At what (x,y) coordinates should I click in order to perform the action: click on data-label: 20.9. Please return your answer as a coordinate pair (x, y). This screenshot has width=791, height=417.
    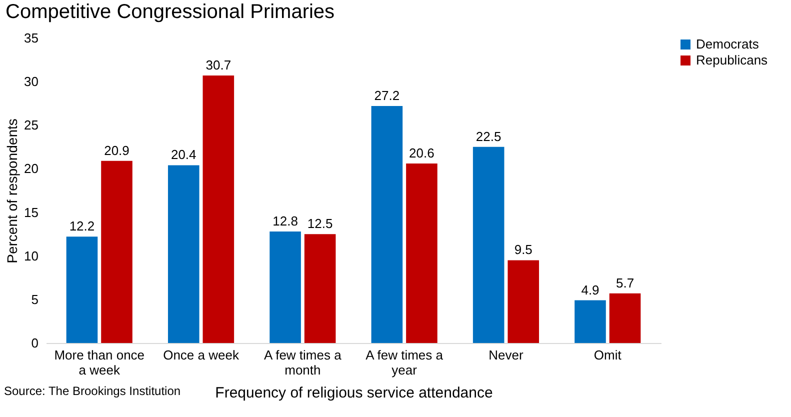
    Looking at the image, I should click on (117, 150).